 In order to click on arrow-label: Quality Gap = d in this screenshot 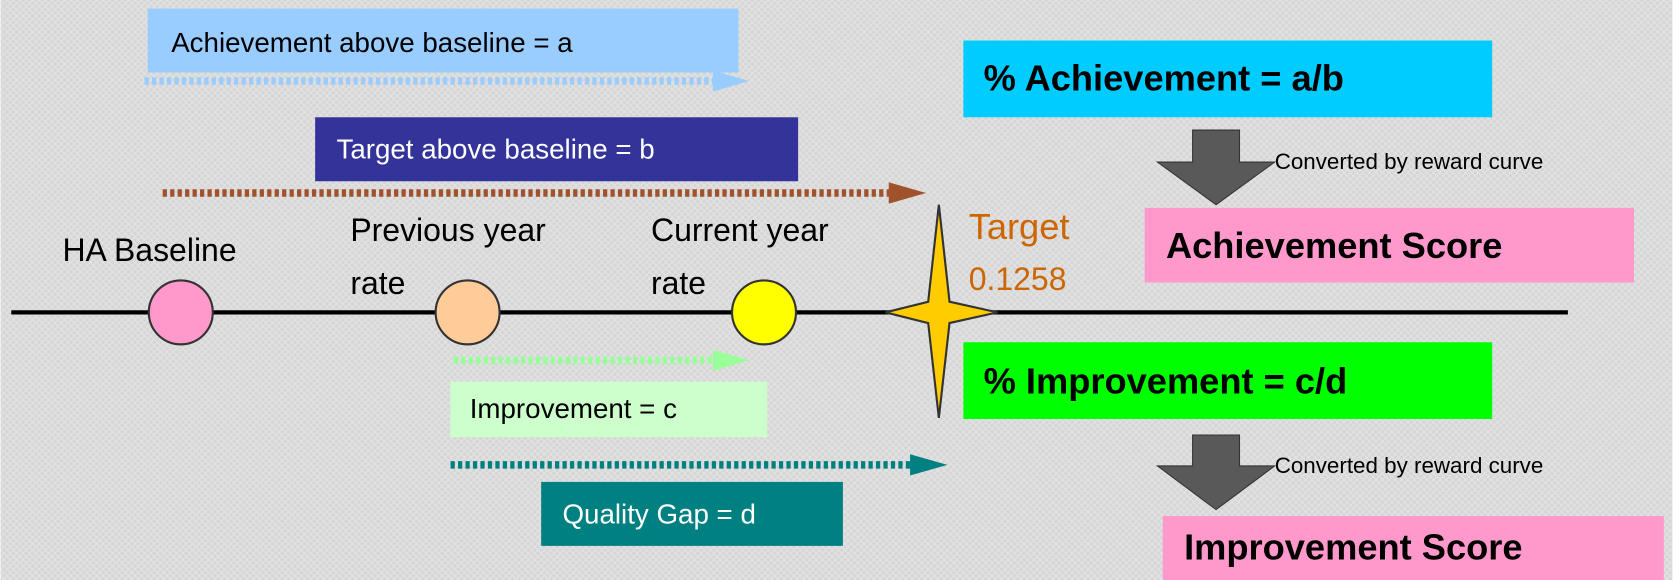, I will do `click(658, 513)`.